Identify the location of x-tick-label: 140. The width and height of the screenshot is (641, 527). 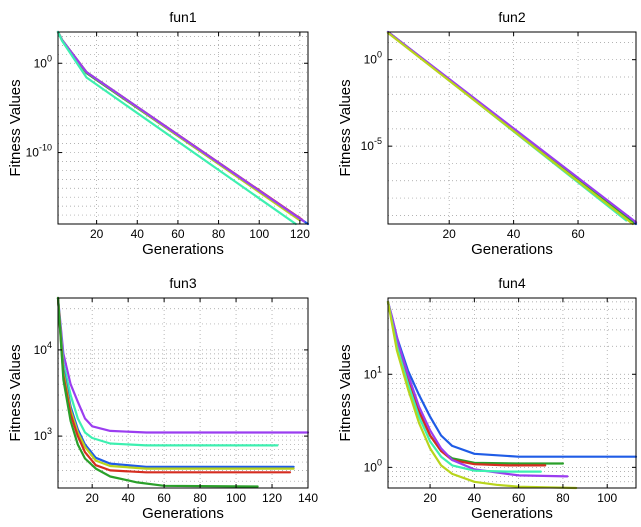
(308, 498).